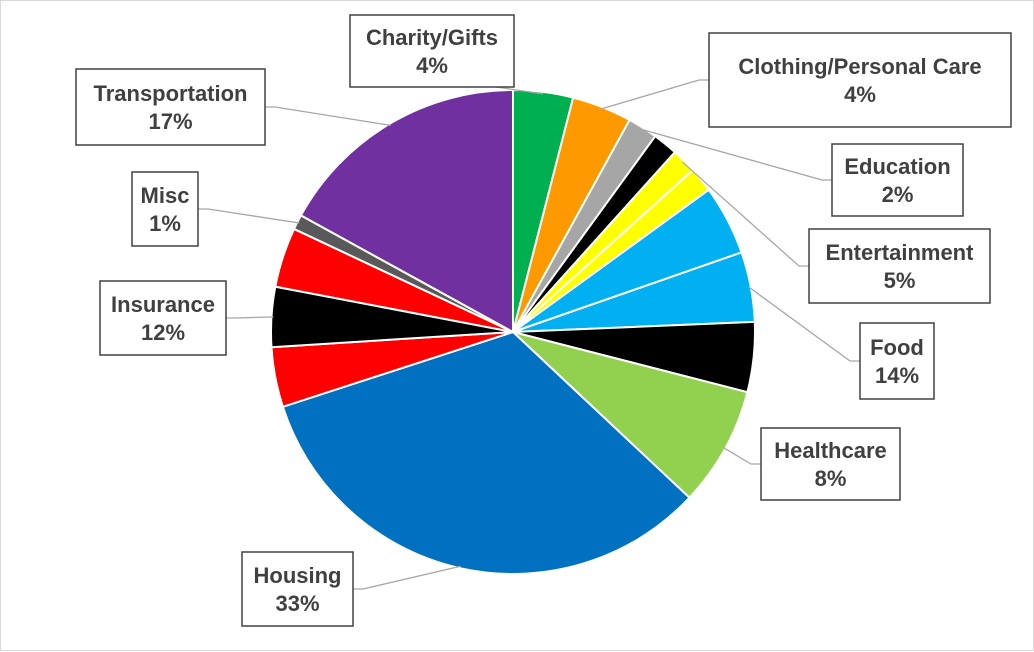  Describe the element at coordinates (407, 577) in the screenshot. I see `leader-line-housing` at that location.